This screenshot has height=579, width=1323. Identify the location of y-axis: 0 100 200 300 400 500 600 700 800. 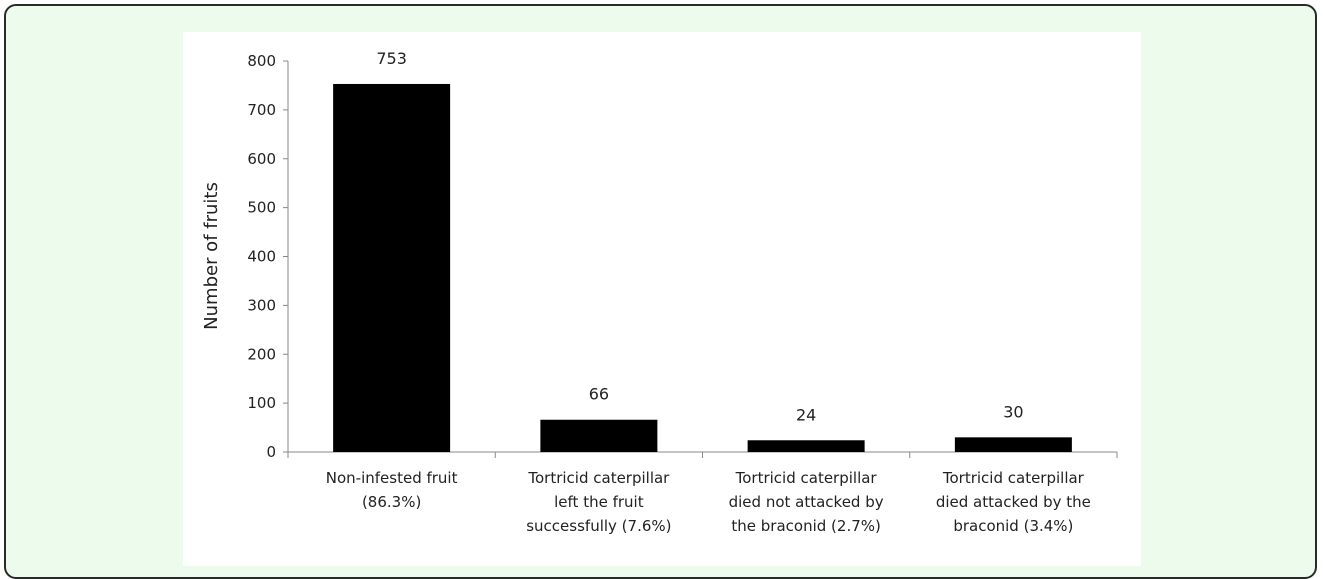
(268, 256).